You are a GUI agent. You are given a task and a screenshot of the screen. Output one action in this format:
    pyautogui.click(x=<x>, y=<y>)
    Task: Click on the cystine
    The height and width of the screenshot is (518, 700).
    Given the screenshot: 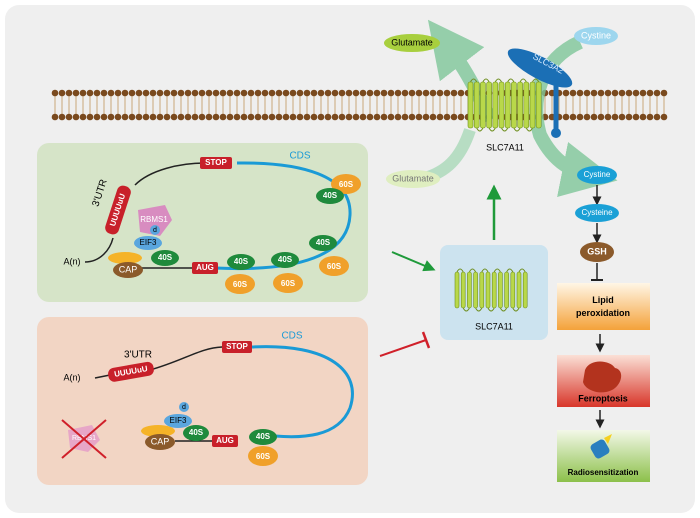 What is the action you would take?
    pyautogui.click(x=597, y=175)
    